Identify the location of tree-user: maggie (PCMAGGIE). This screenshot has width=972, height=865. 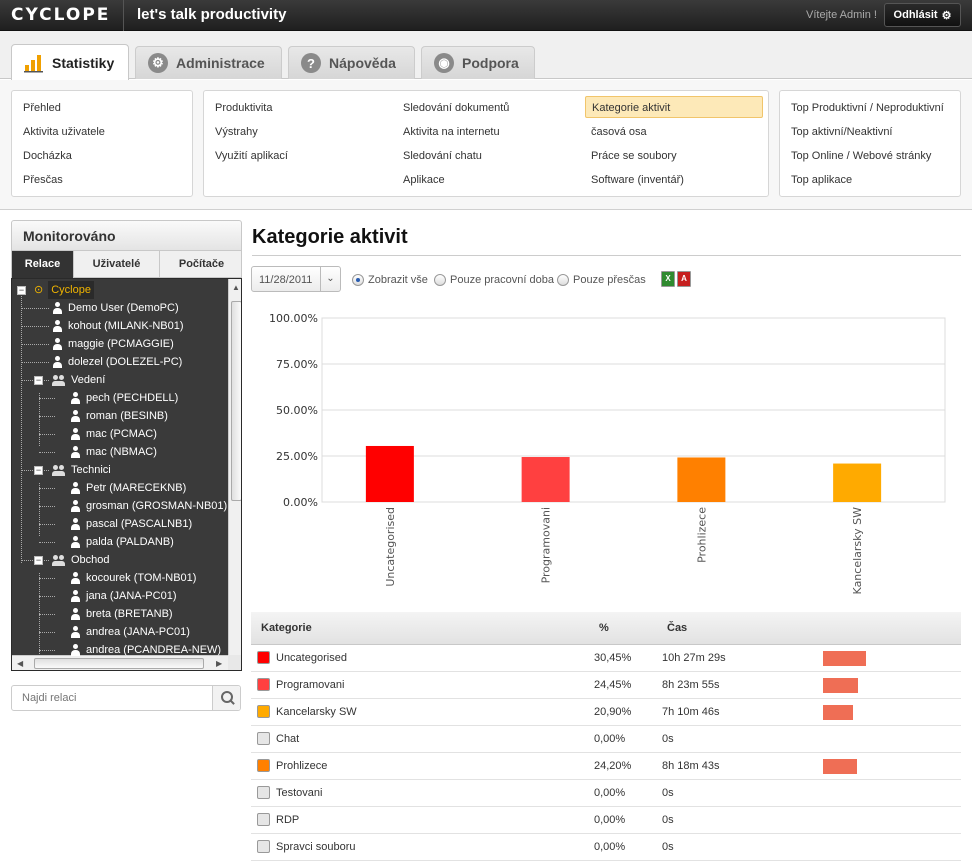
(113, 344).